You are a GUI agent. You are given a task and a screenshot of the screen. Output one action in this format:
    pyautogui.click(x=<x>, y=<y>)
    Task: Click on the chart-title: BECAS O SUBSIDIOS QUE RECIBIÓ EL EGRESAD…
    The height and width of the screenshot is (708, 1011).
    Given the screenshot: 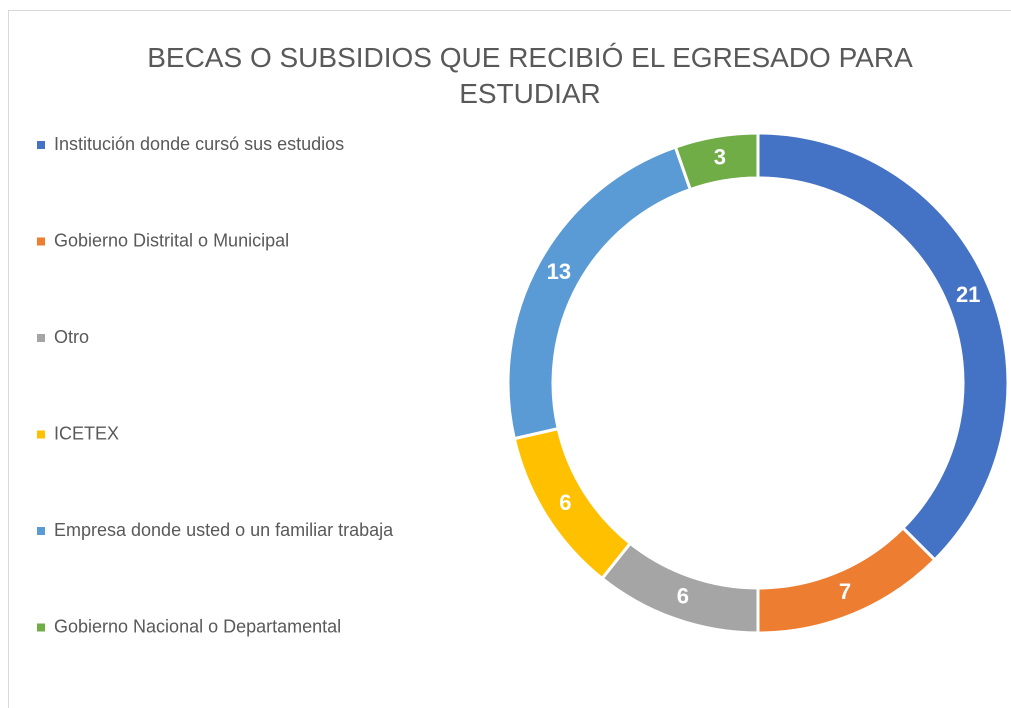 What is the action you would take?
    pyautogui.click(x=530, y=75)
    